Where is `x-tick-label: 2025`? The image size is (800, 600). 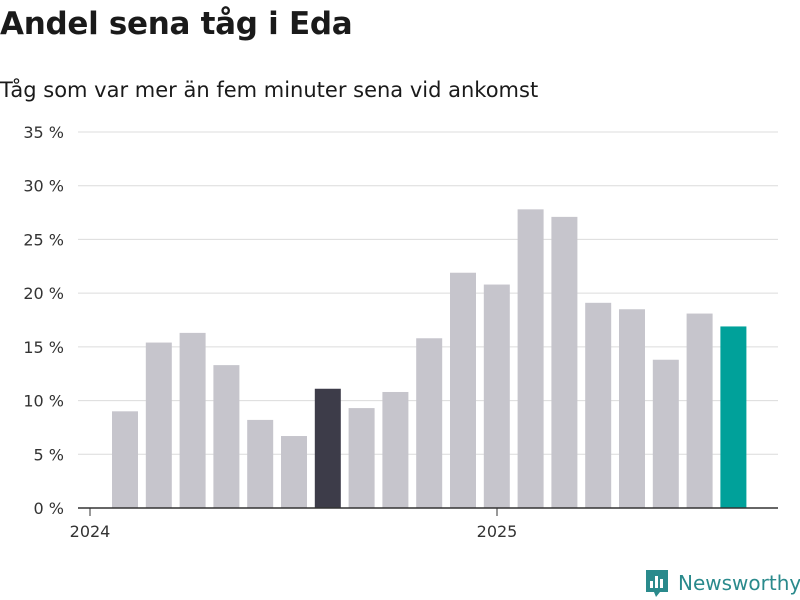
x-tick-label: 2025 is located at coordinates (497, 531).